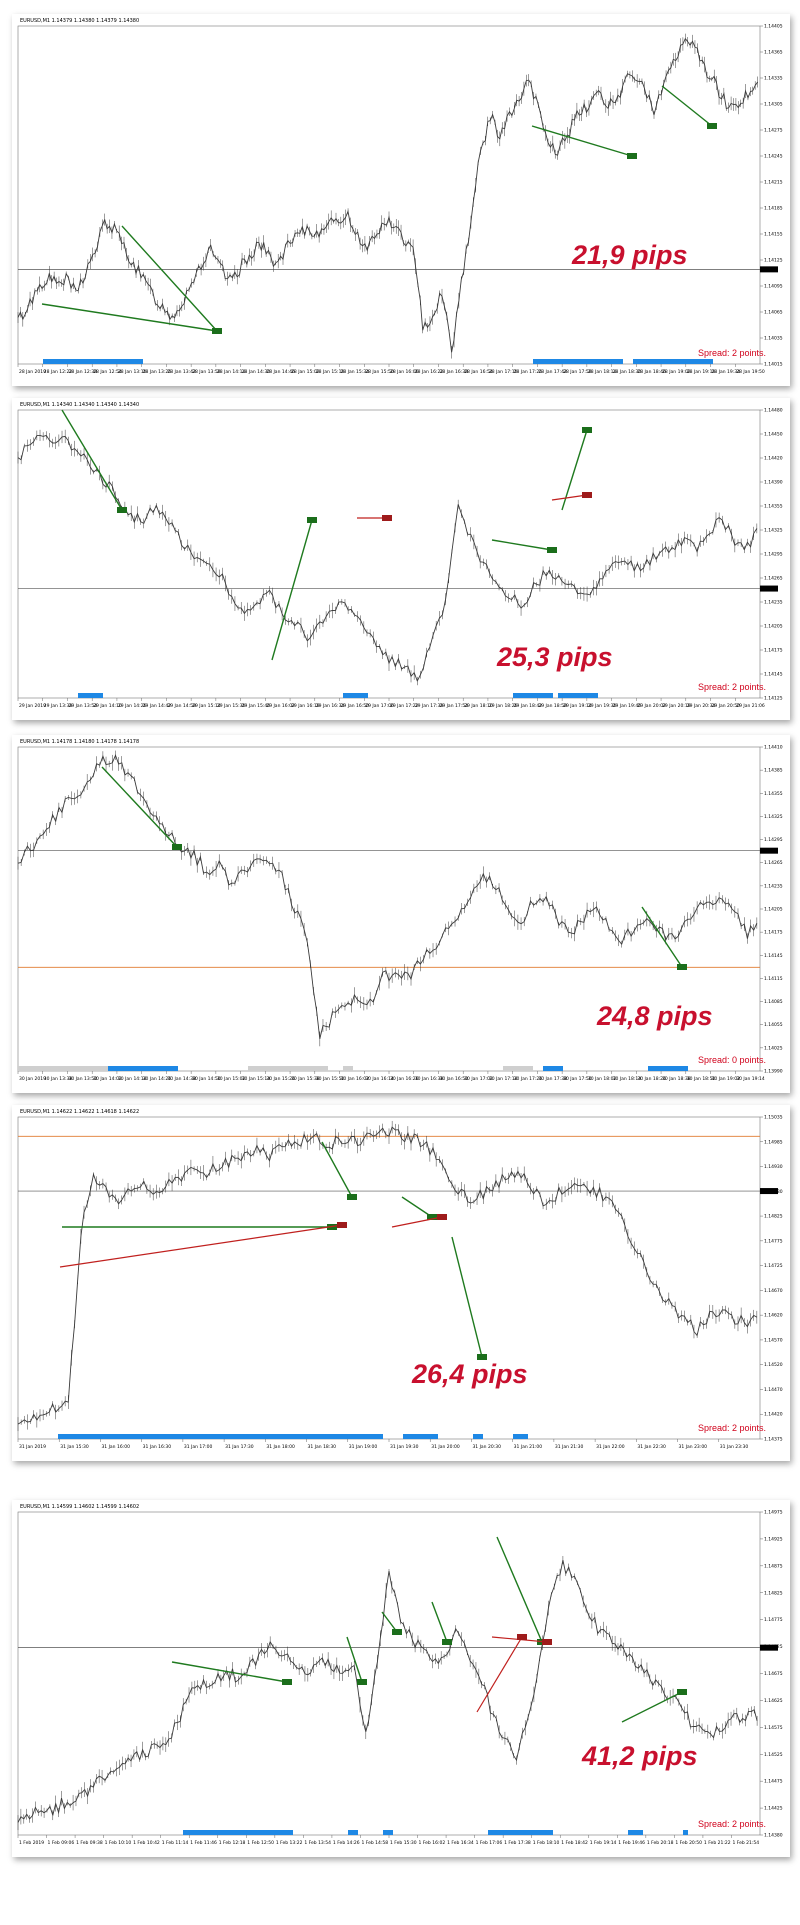 This screenshot has width=800, height=1925. What do you see at coordinates (445, 1447) in the screenshot?
I see `x-tick-label: 31 Jan 20:00` at bounding box center [445, 1447].